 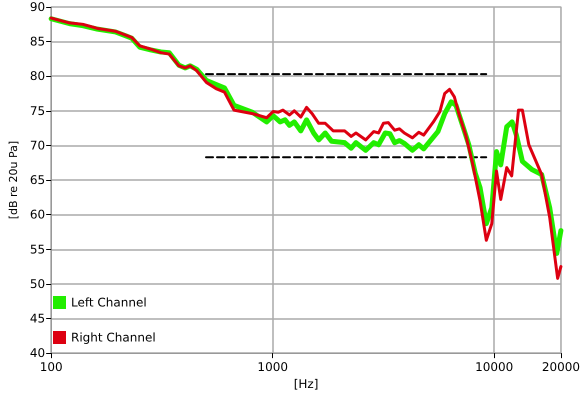 What do you see at coordinates (38, 7) in the screenshot?
I see `y-tick-label: 90` at bounding box center [38, 7].